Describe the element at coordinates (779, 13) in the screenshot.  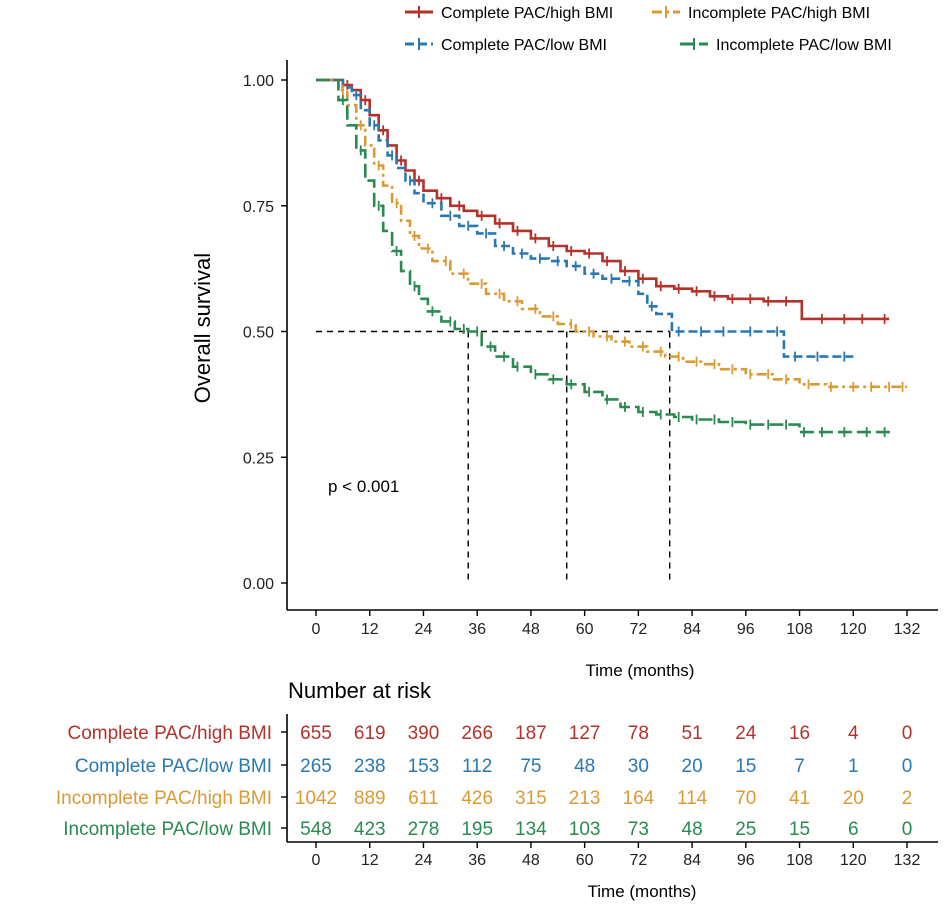
I see `legend-label: Incomplete PAC/high BMI` at that location.